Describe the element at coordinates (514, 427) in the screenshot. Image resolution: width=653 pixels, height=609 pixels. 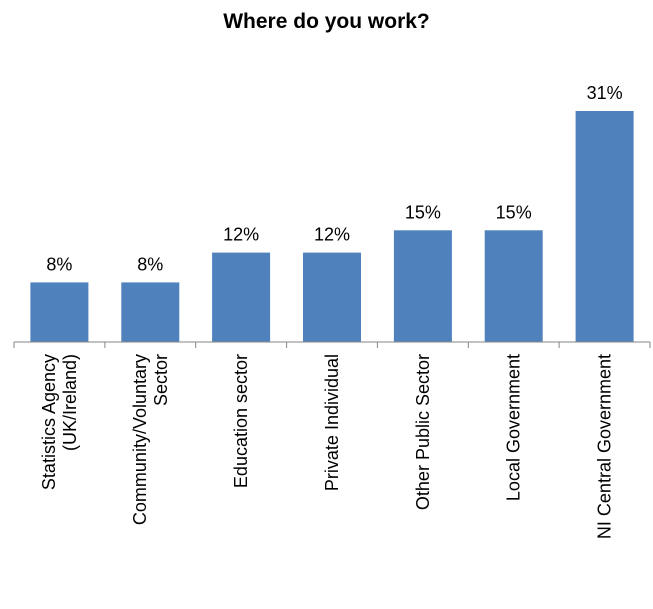
I see `category-label-5: Local Government` at that location.